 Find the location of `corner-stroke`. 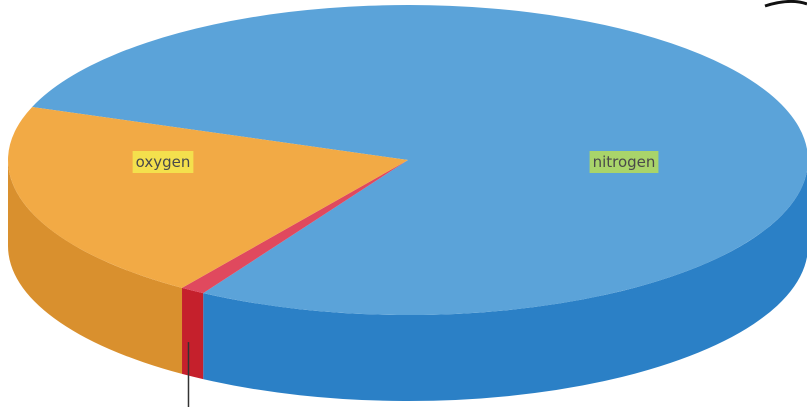

corner-stroke is located at coordinates (785, 4).